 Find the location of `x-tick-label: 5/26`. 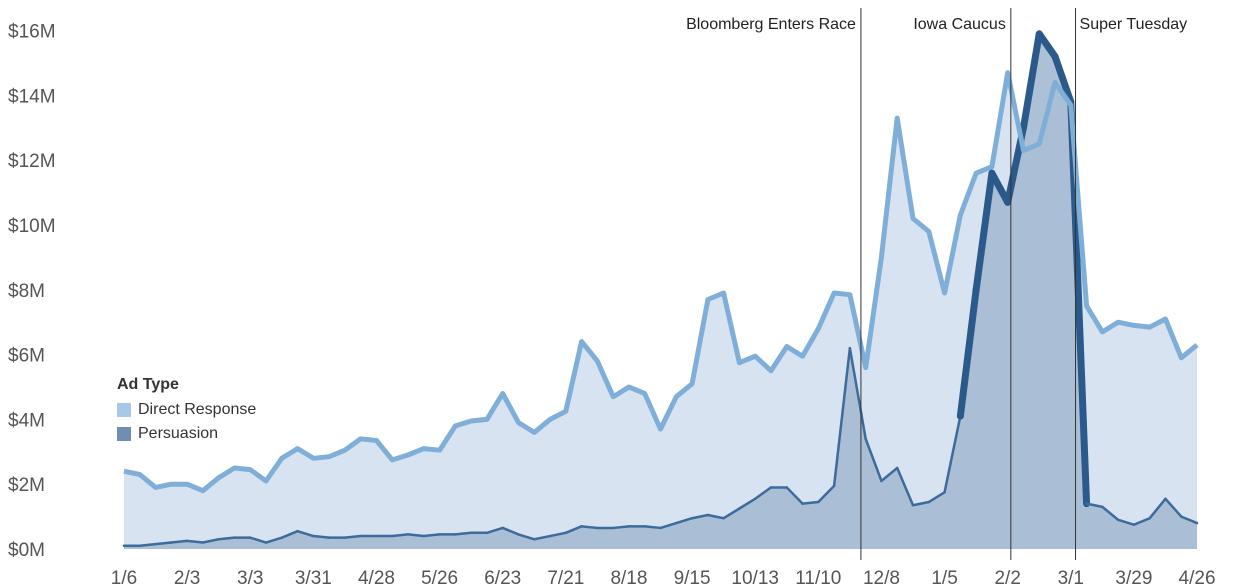

x-tick-label: 5/26 is located at coordinates (439, 578).